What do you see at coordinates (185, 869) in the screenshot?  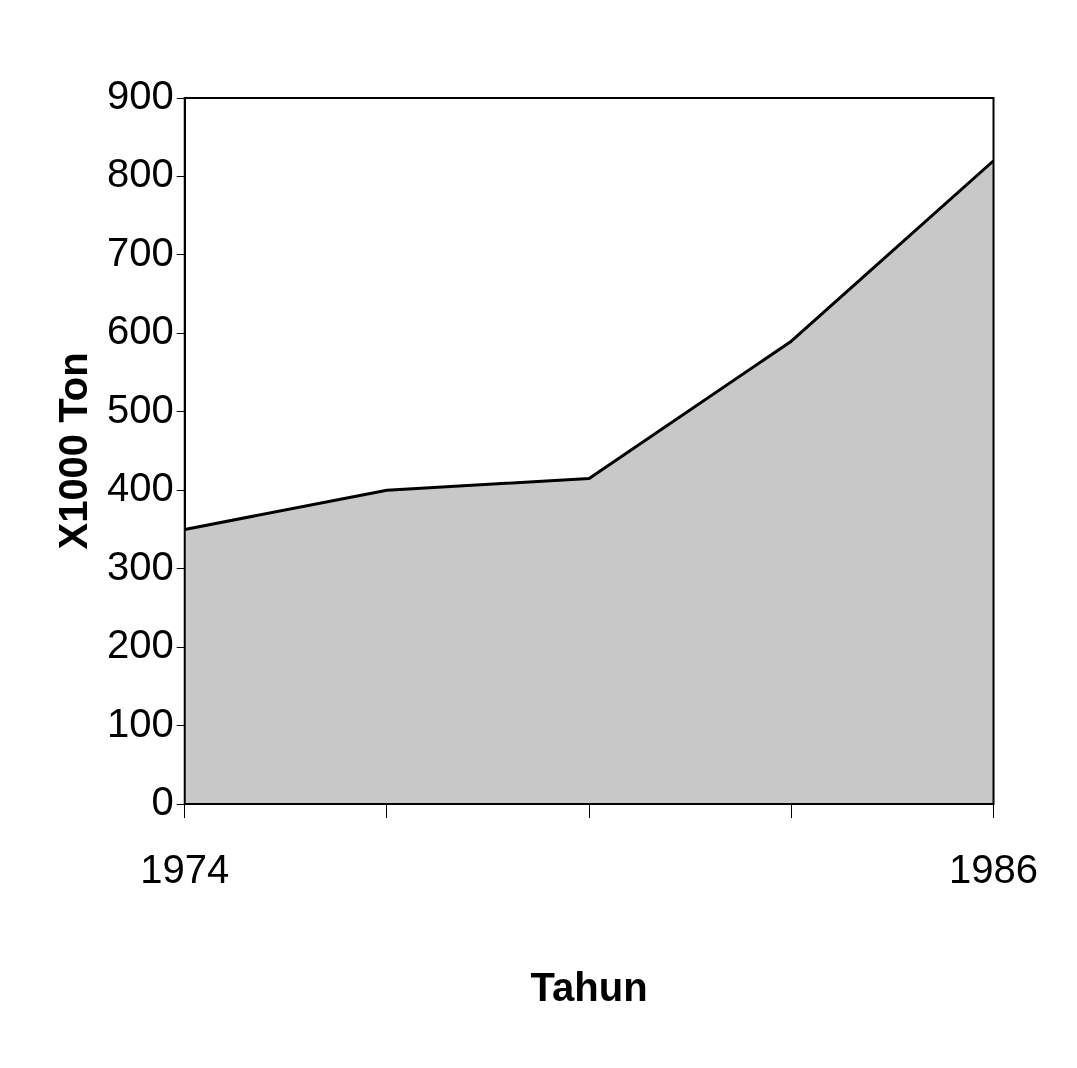 I see `x-tick-label: 1974` at bounding box center [185, 869].